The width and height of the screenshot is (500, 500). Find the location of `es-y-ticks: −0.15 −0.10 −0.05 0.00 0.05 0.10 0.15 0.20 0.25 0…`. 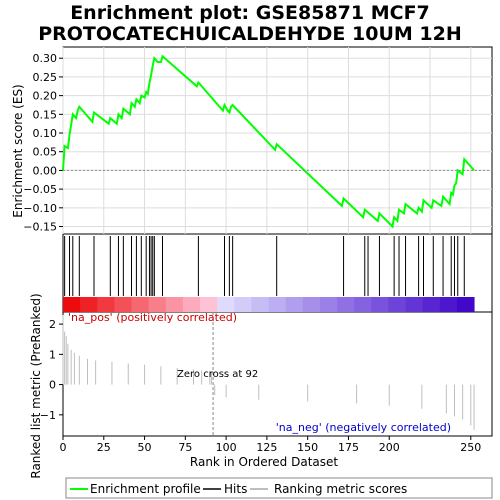

es-y-ticks: −0.15 −0.10 −0.05 0.00 0.05 0.10 0.15 0.20 0.25 0… is located at coordinates (43, 143).